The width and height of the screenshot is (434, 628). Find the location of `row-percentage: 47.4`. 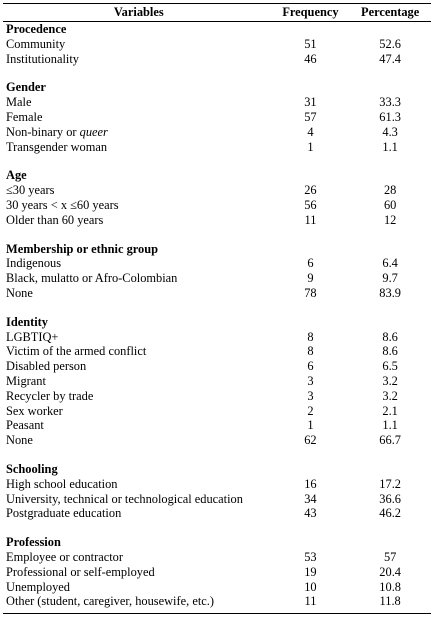

row-percentage: 47.4 is located at coordinates (390, 58).